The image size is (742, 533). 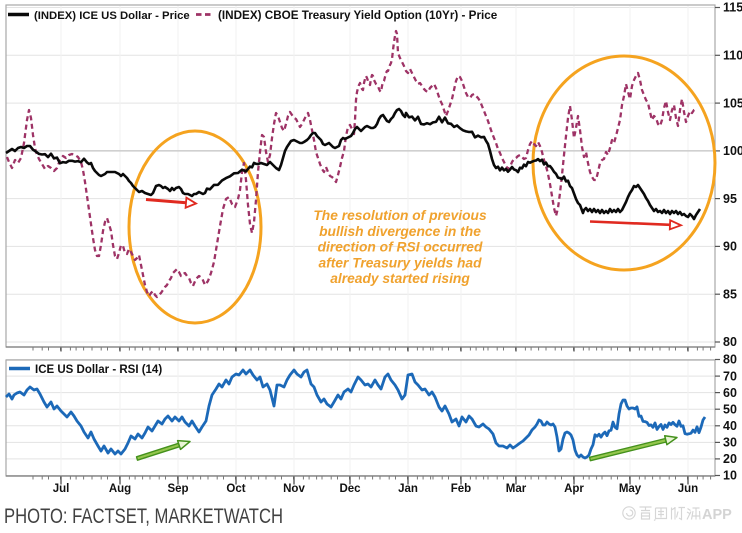 I want to click on svg-text: The resolution of previous, so click(x=400, y=215).